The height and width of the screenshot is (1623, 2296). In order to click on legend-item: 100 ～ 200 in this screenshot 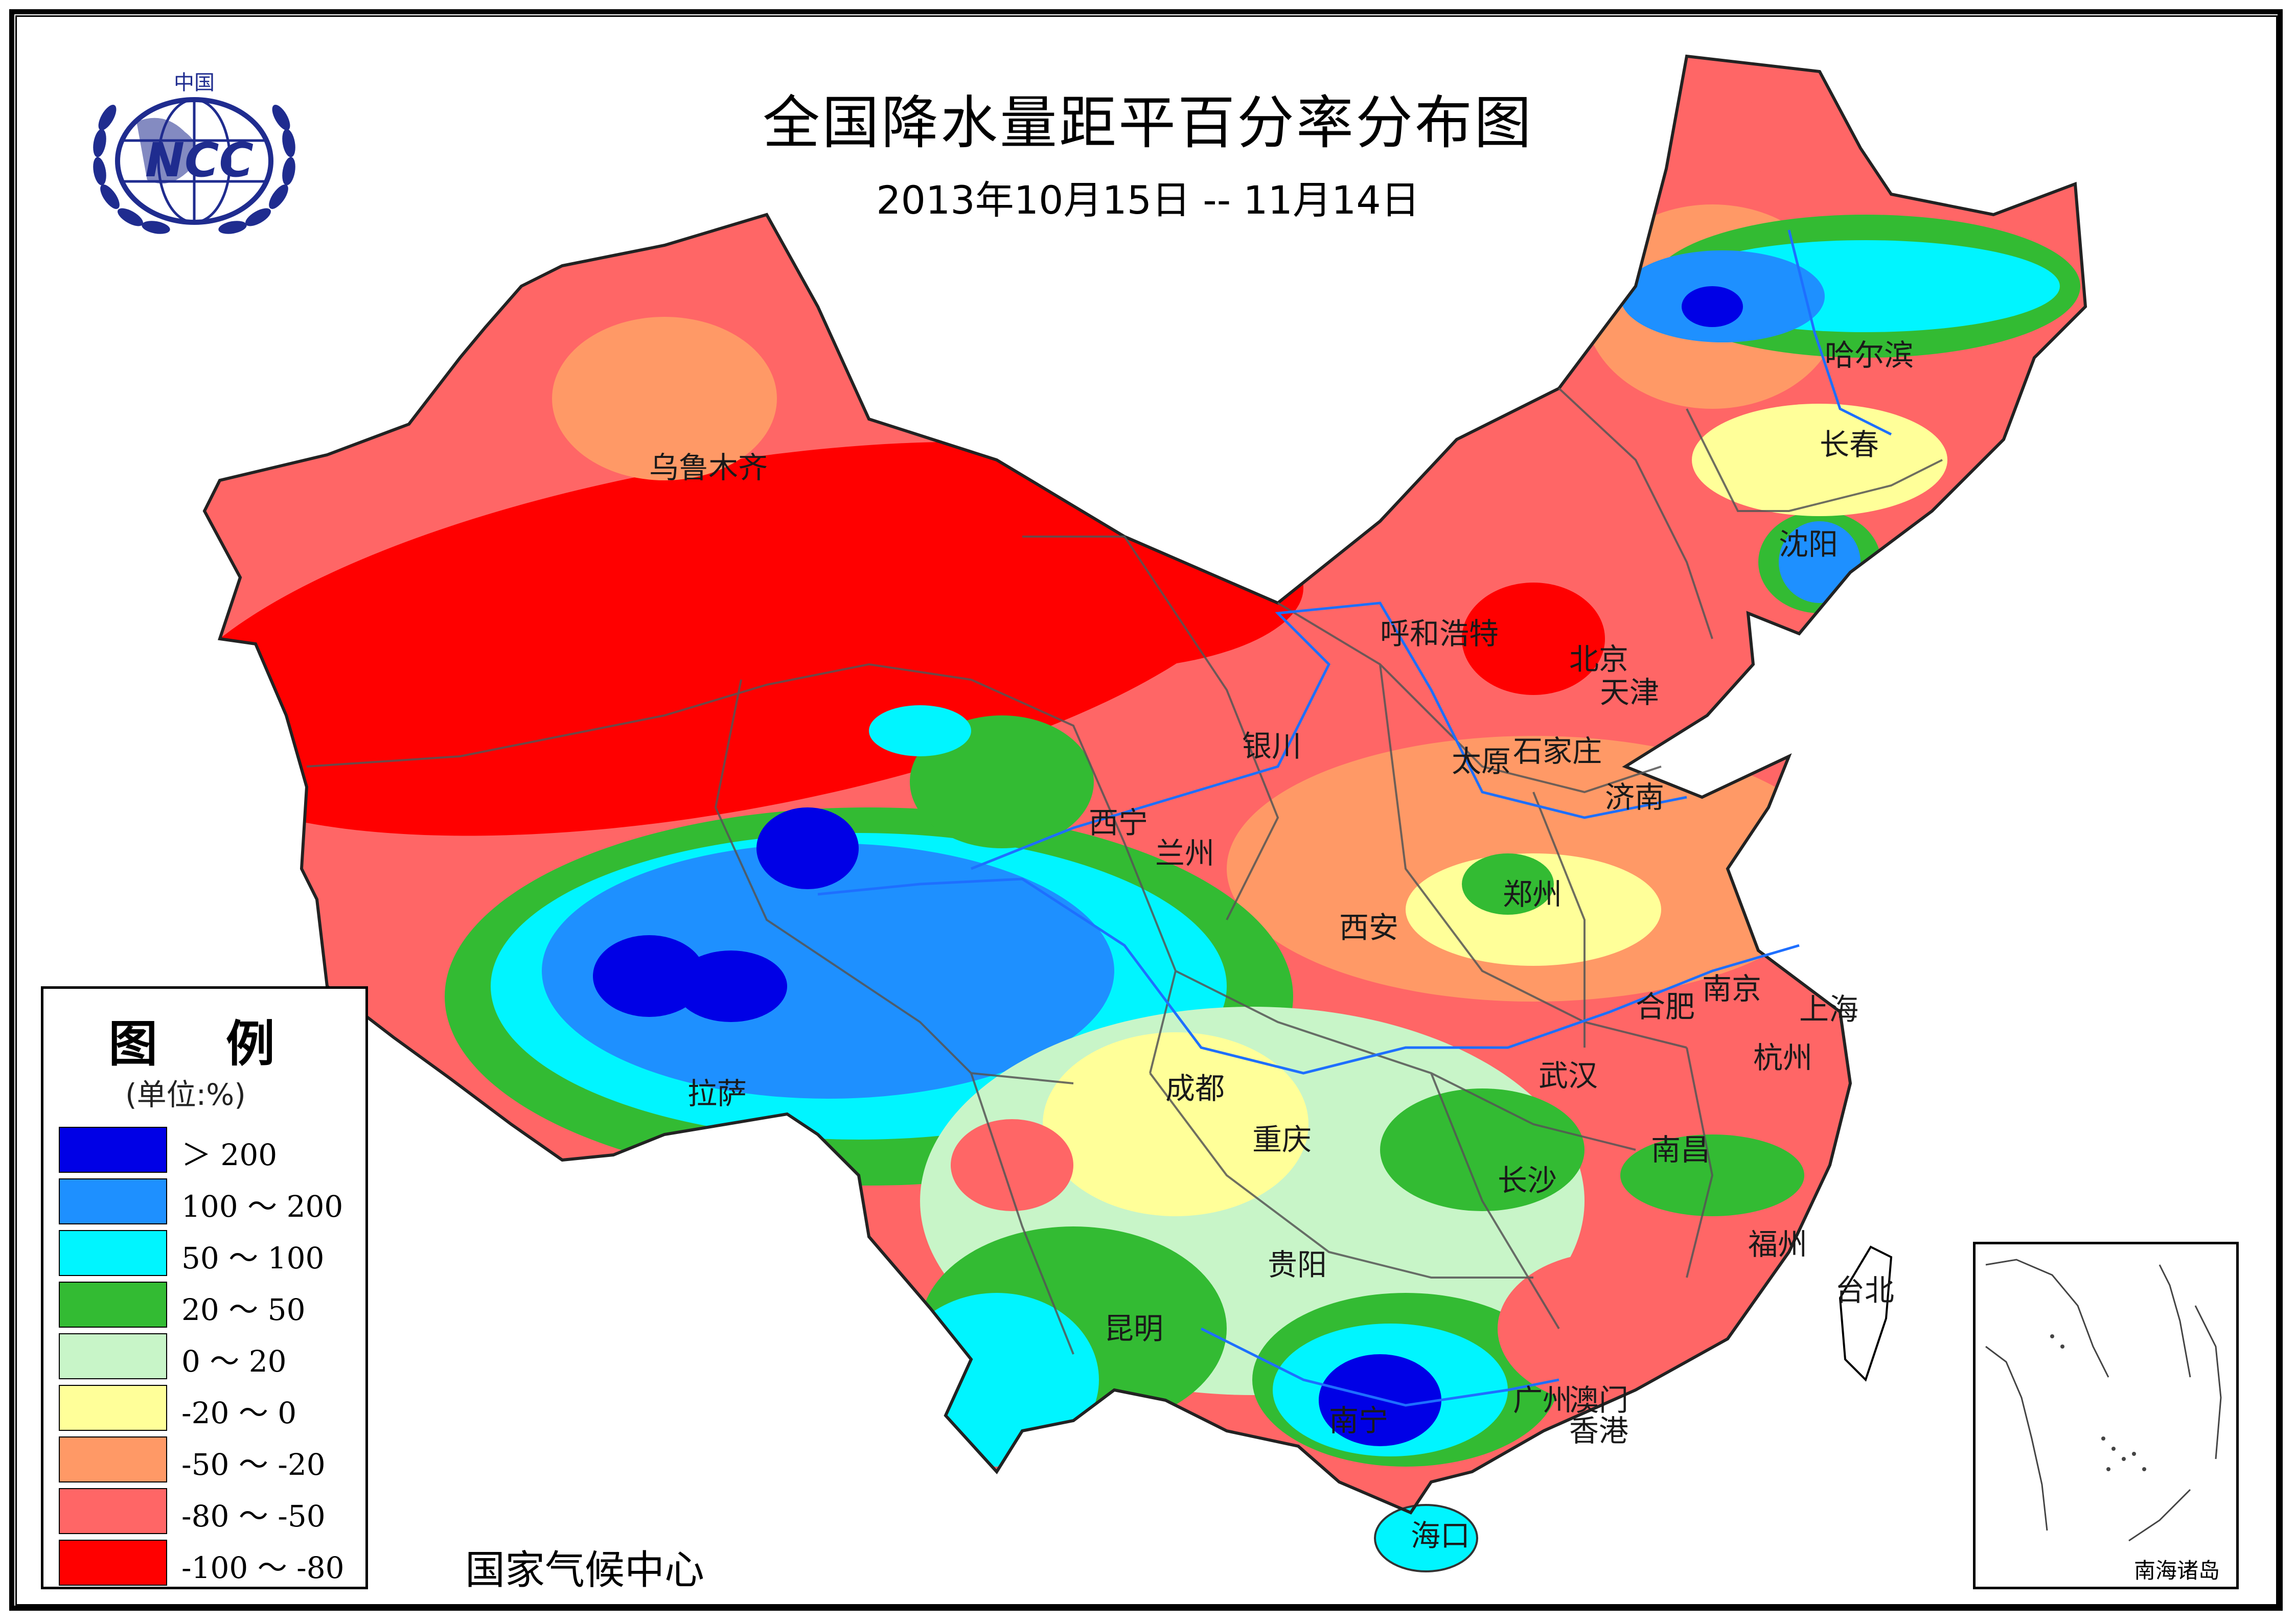, I will do `click(212, 1201)`.